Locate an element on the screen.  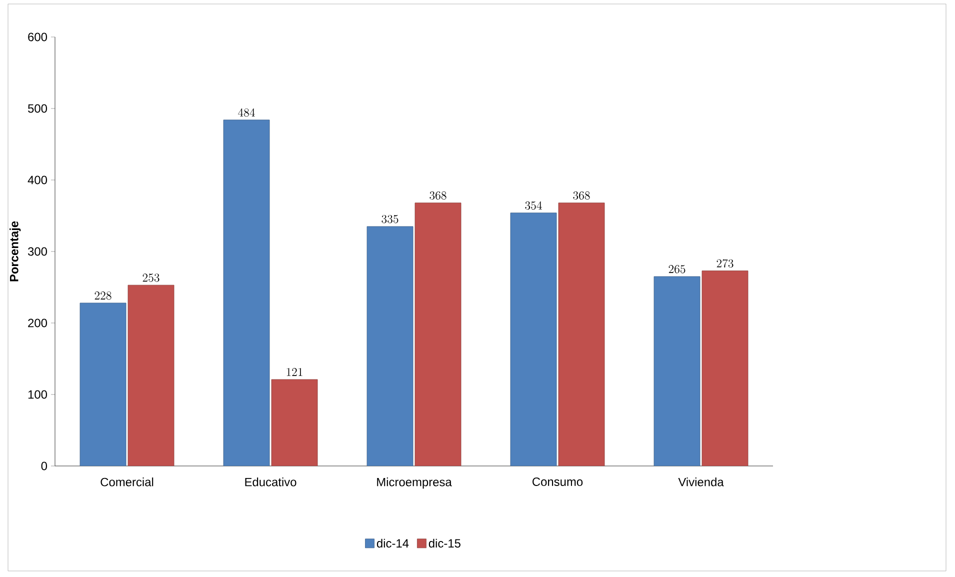
y-axis-title: Porcentaje is located at coordinates (15, 251).